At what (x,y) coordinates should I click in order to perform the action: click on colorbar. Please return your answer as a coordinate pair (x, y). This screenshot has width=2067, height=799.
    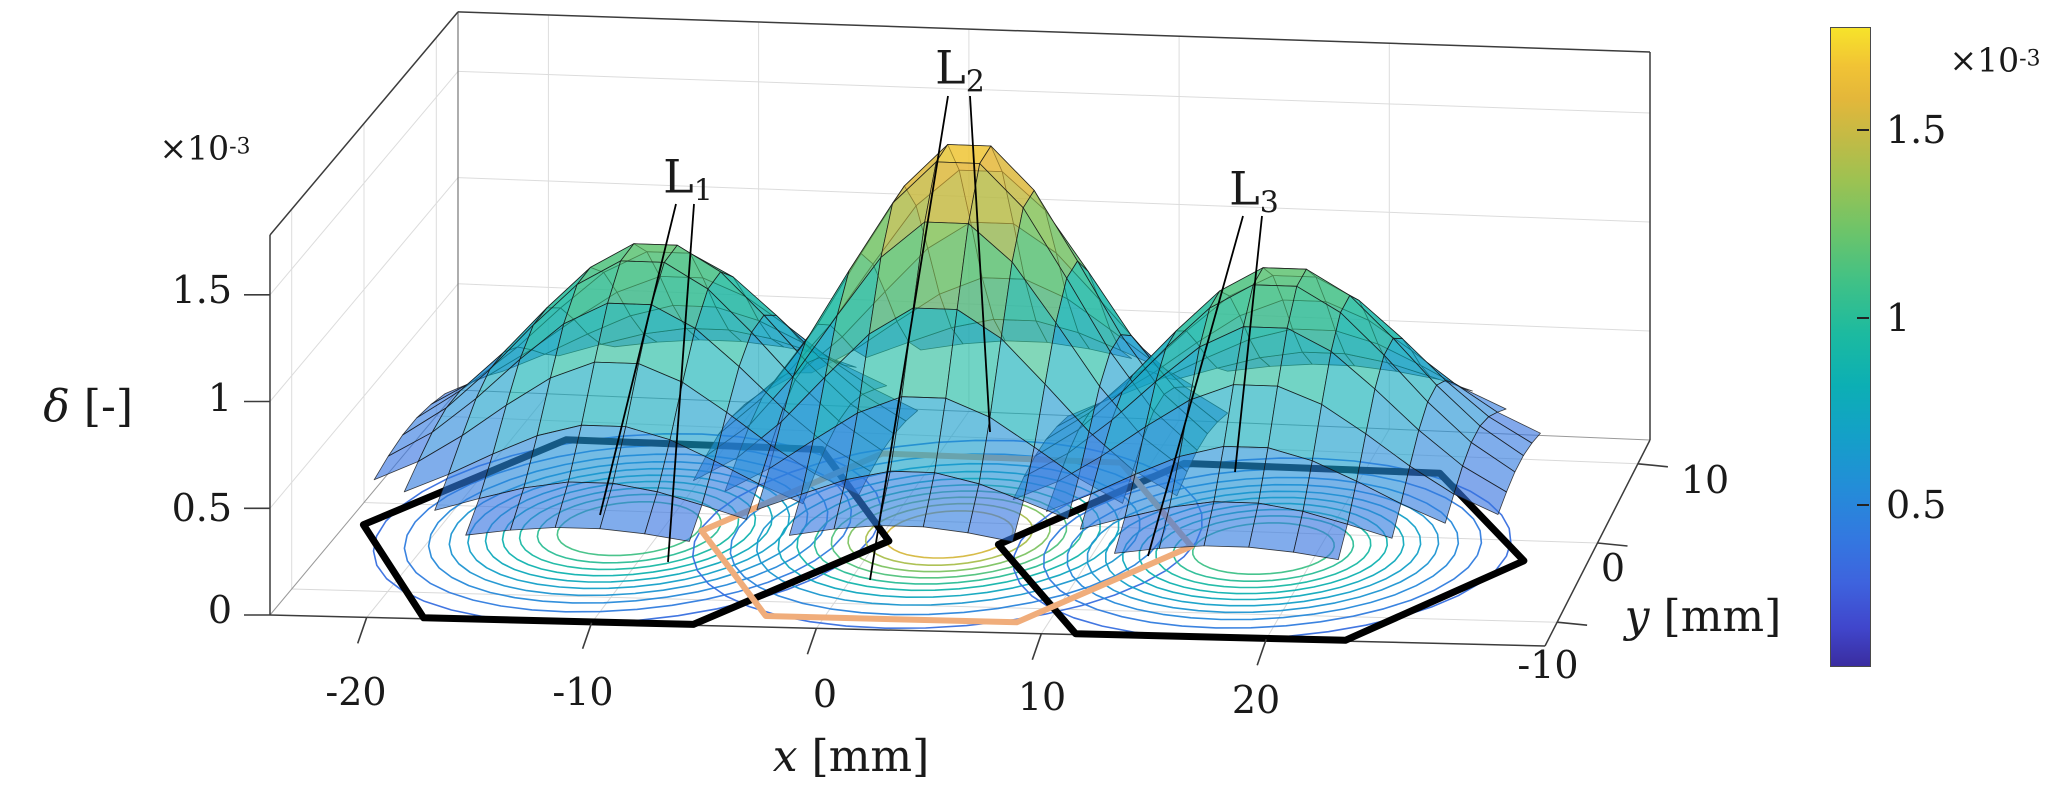
    Looking at the image, I should click on (1850, 347).